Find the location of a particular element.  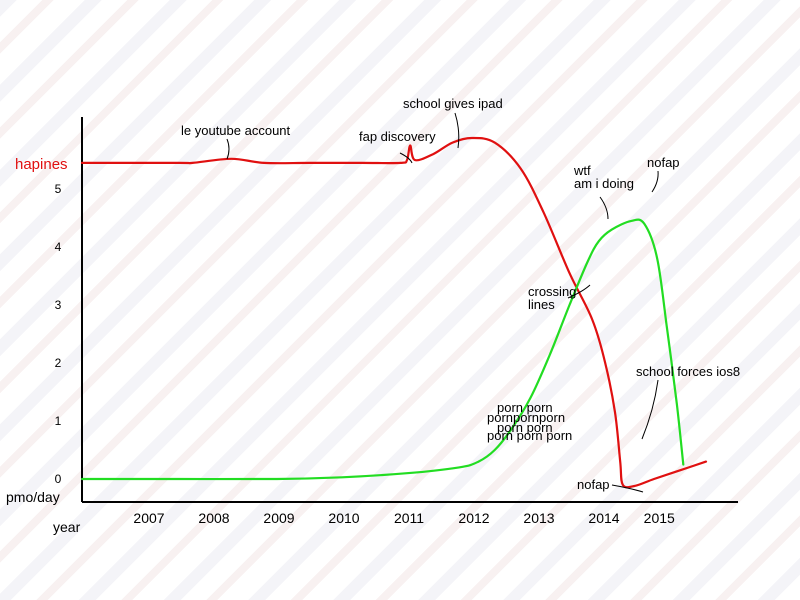

annotation-pointer-wtf is located at coordinates (604, 208).